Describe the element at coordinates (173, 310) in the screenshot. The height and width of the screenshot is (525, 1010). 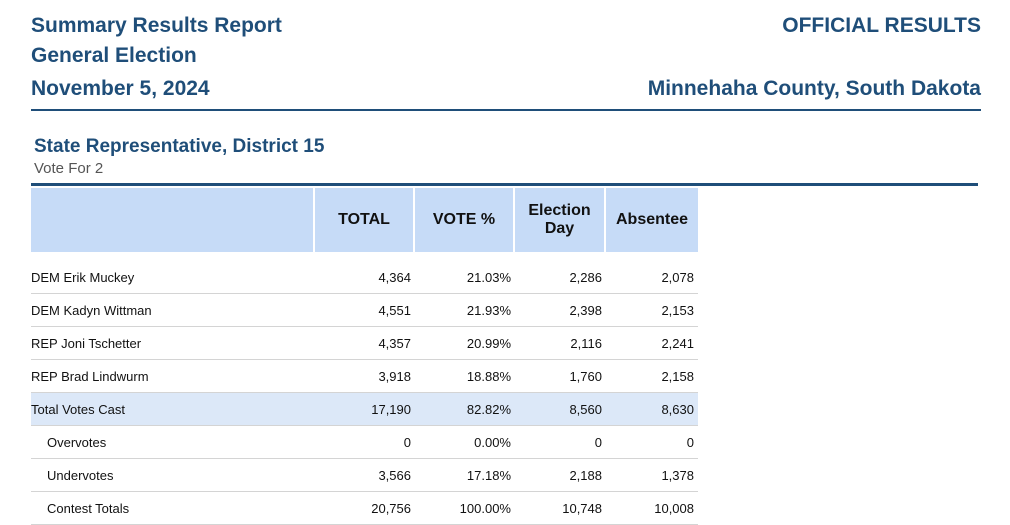
I see `candidate-name: DEM Kadyn Wittman` at that location.